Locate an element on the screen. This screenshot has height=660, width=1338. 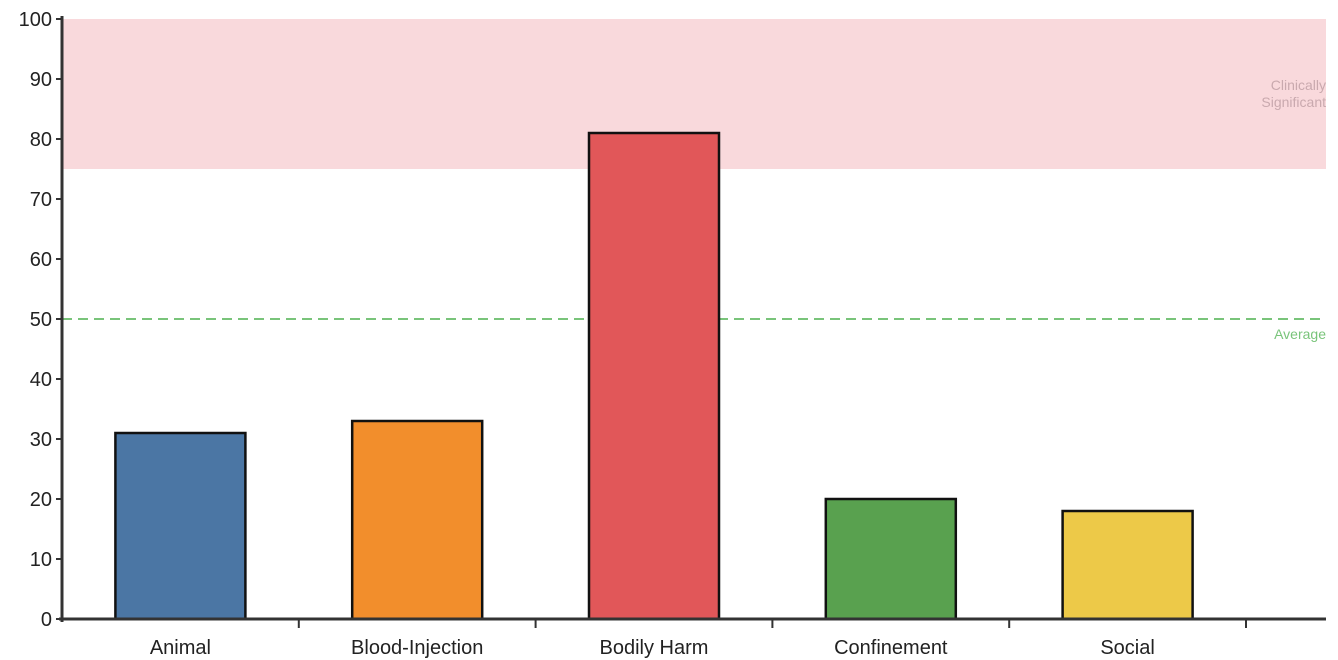
y-tick-label-90: 90 is located at coordinates (41, 80).